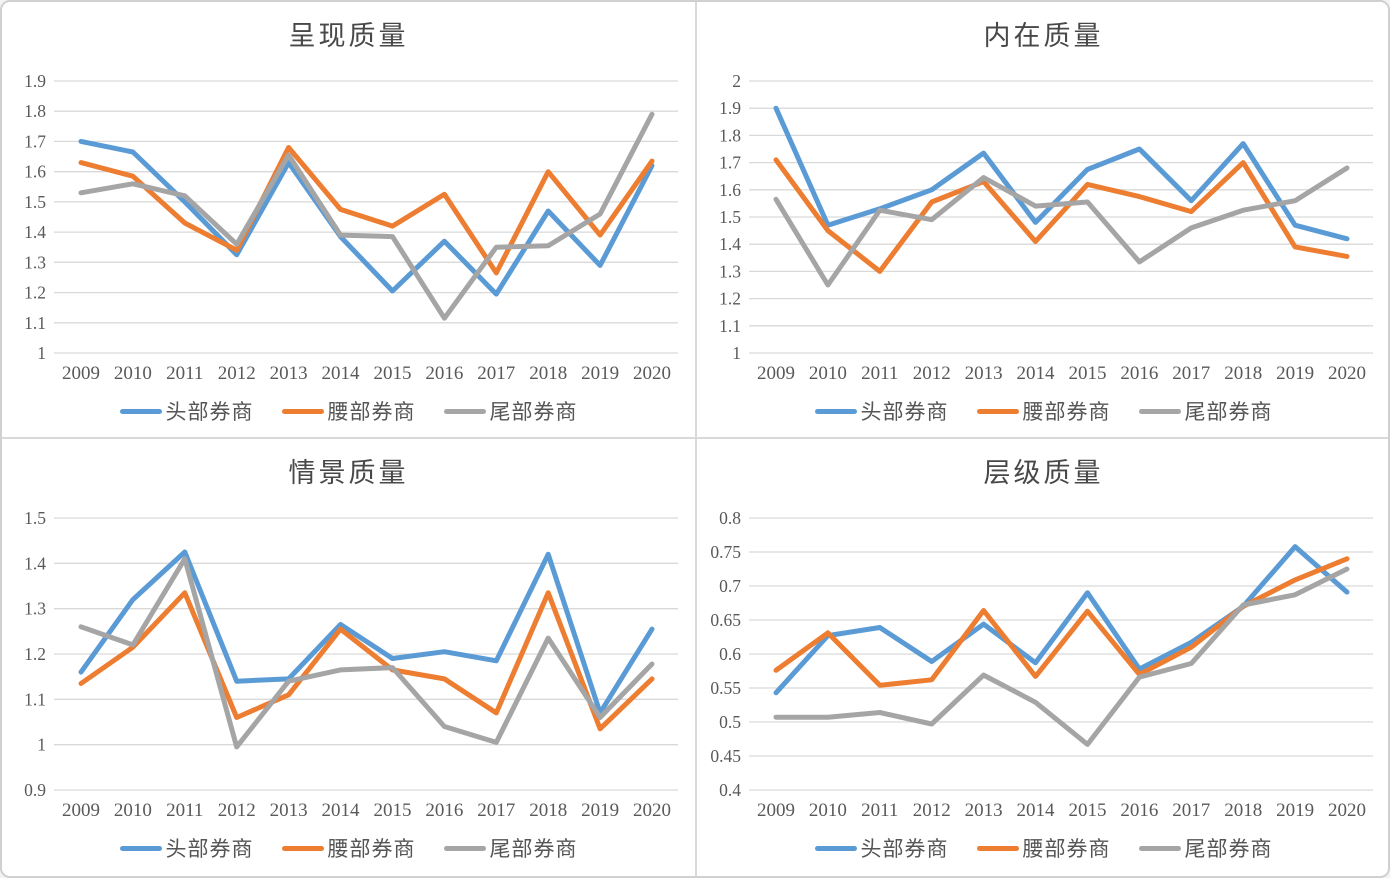  What do you see at coordinates (348, 473) in the screenshot?
I see `chart-title: 情景质量` at bounding box center [348, 473].